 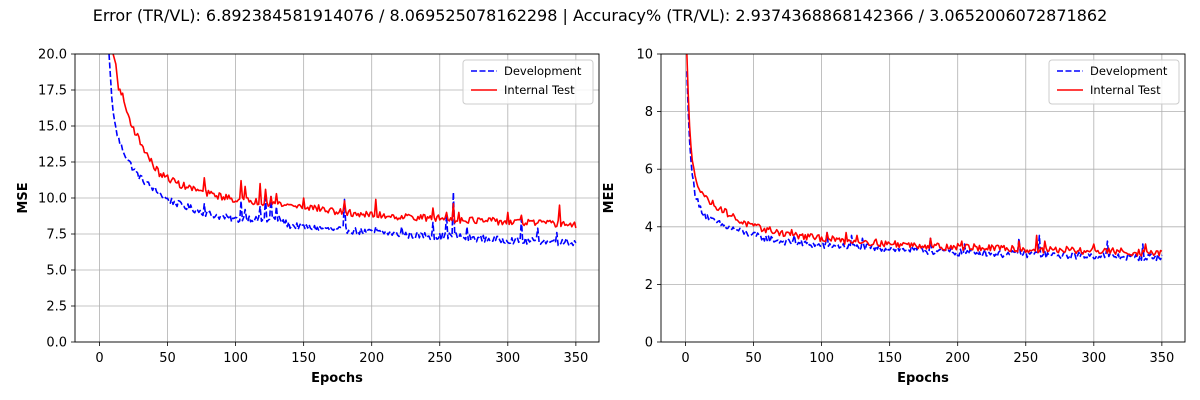 I want to click on y-tick-label: 6, so click(x=649, y=170).